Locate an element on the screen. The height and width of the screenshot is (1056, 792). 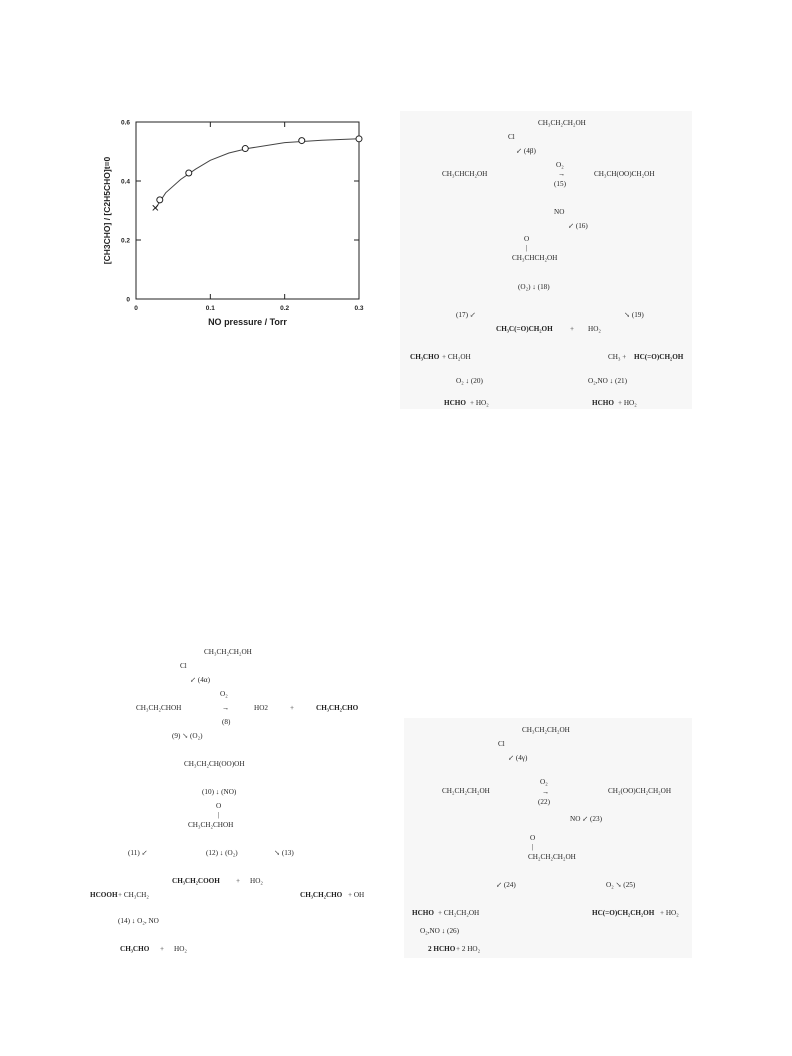
final-ho2: HO₂ is located at coordinates (180, 949).